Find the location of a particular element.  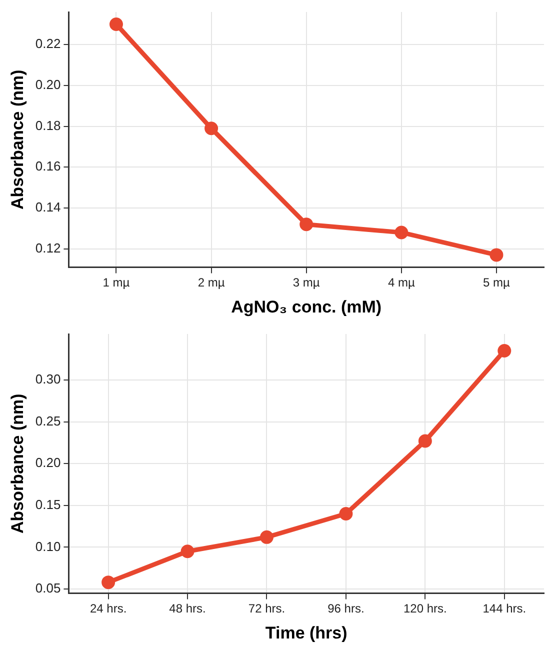

x-tick-label: 4 mµ is located at coordinates (401, 283).